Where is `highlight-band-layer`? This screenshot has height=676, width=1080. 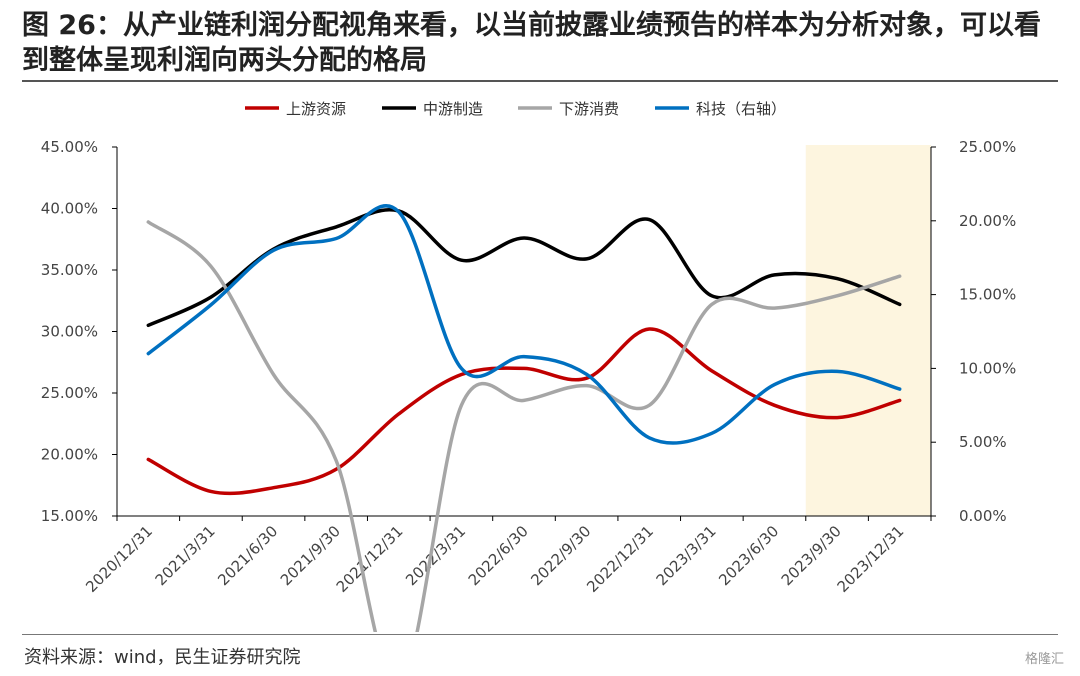 highlight-band-layer is located at coordinates (868, 330).